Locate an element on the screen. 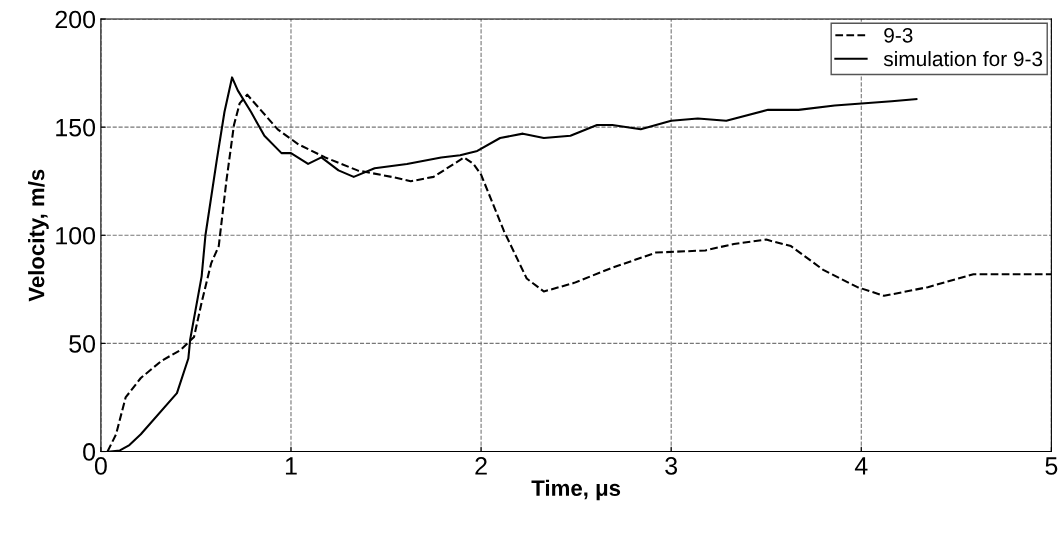 This screenshot has height=544, width=1062. x-tick-label: 3 is located at coordinates (671, 466).